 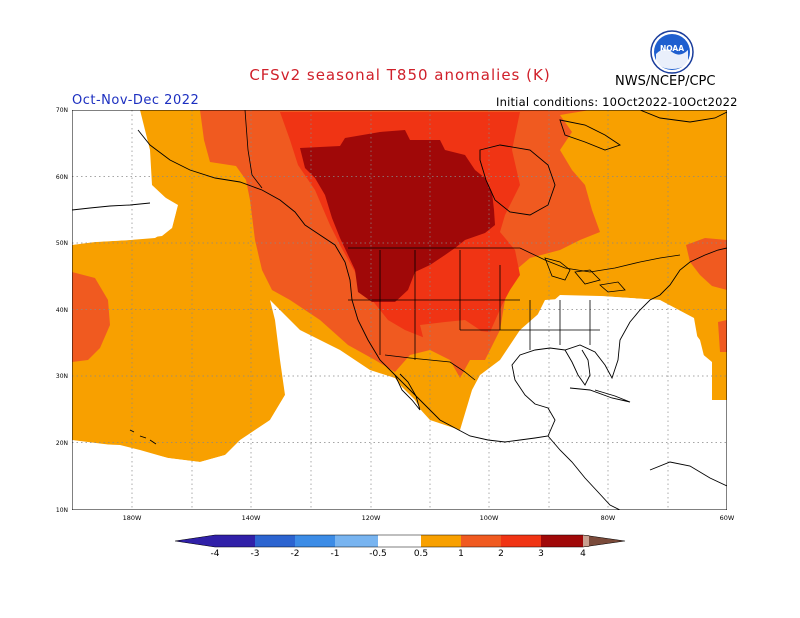 I want to click on colorbar-swatch-neutral, so click(x=399, y=541).